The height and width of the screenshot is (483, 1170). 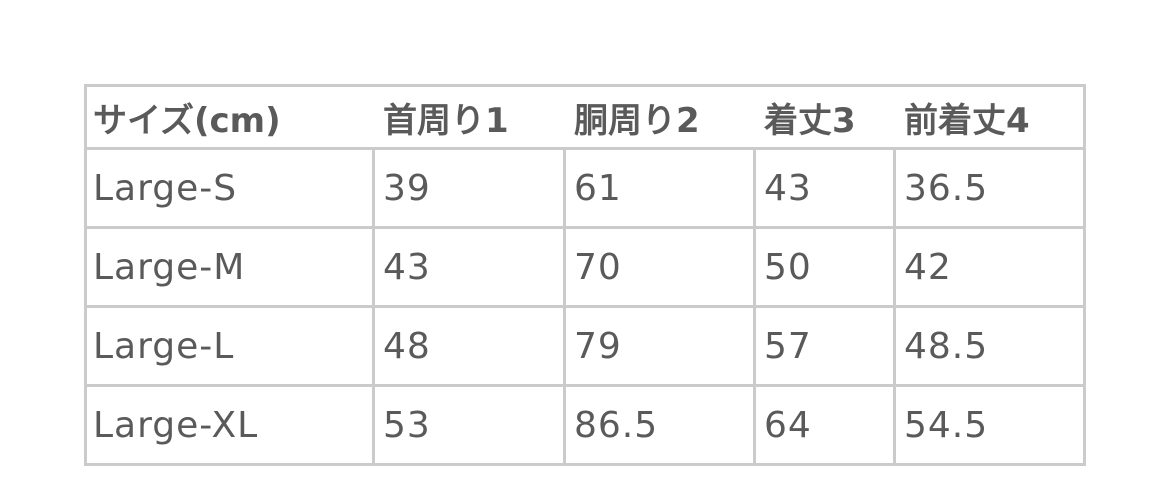 I want to click on table-header: サイズ(cm) 首周り1 胴周り2 着丈3 前着丈4, so click(x=585, y=118).